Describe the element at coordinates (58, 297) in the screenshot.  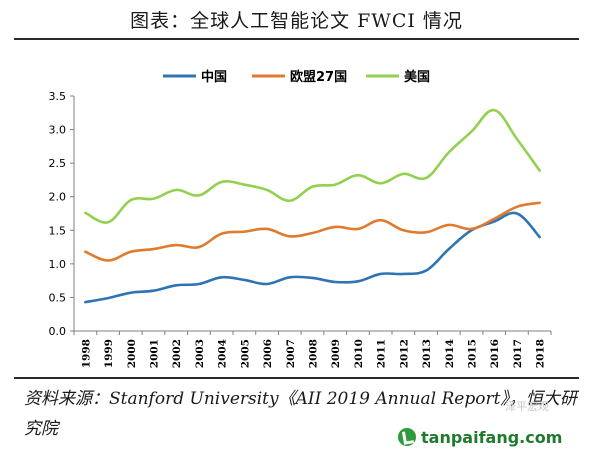
I see `y-tick-label: 0.5` at that location.